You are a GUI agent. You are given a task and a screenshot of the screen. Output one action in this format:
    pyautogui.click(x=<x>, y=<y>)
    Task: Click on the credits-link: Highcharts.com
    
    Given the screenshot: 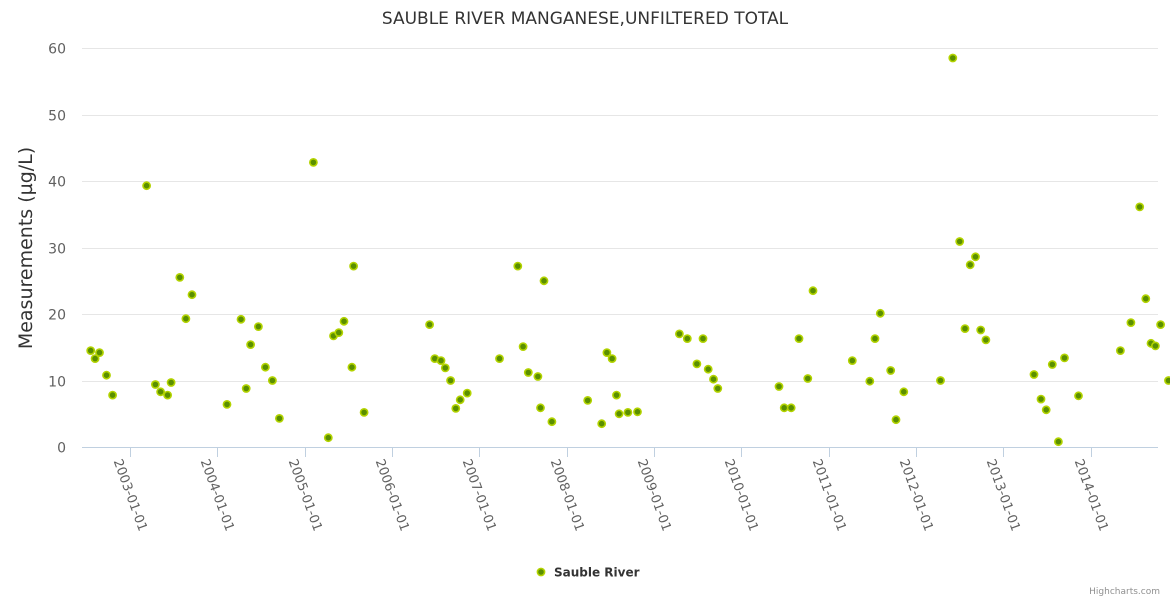 What is the action you would take?
    pyautogui.click(x=1124, y=592)
    